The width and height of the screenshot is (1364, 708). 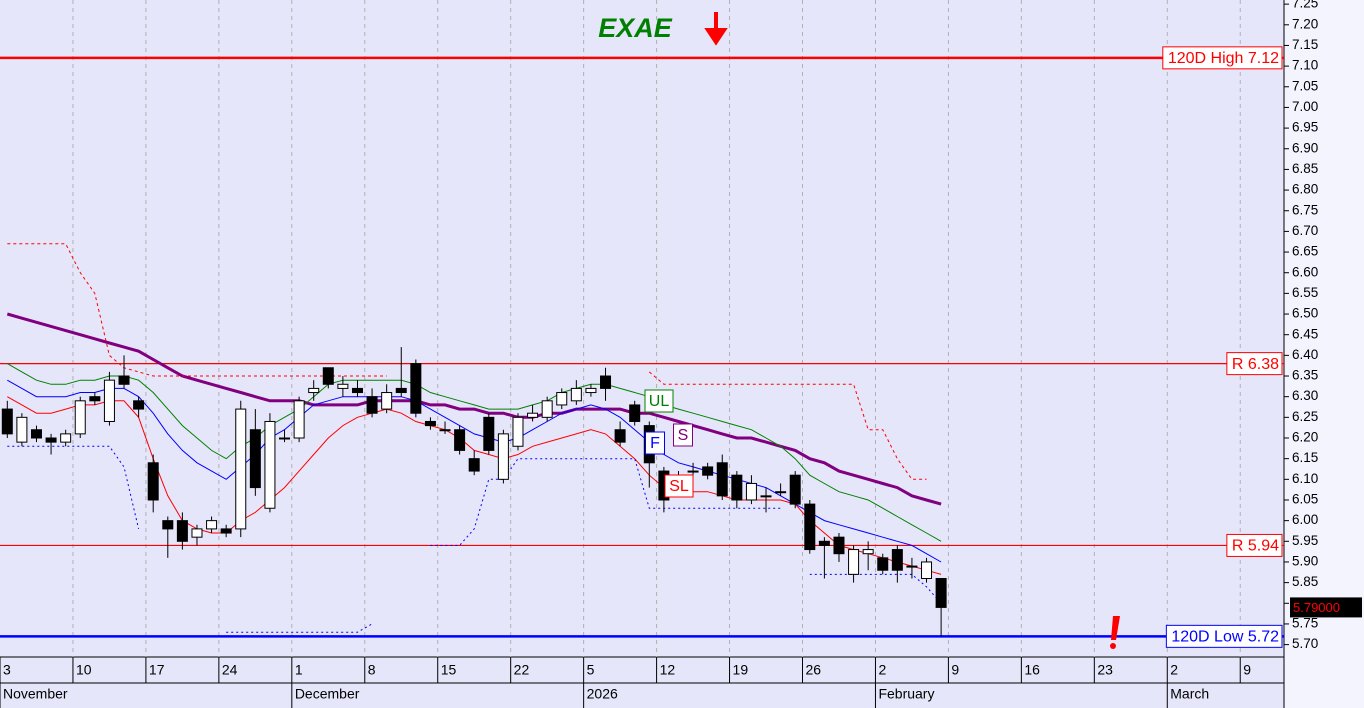 I want to click on y-tick-label: 6.70, so click(x=1305, y=230).